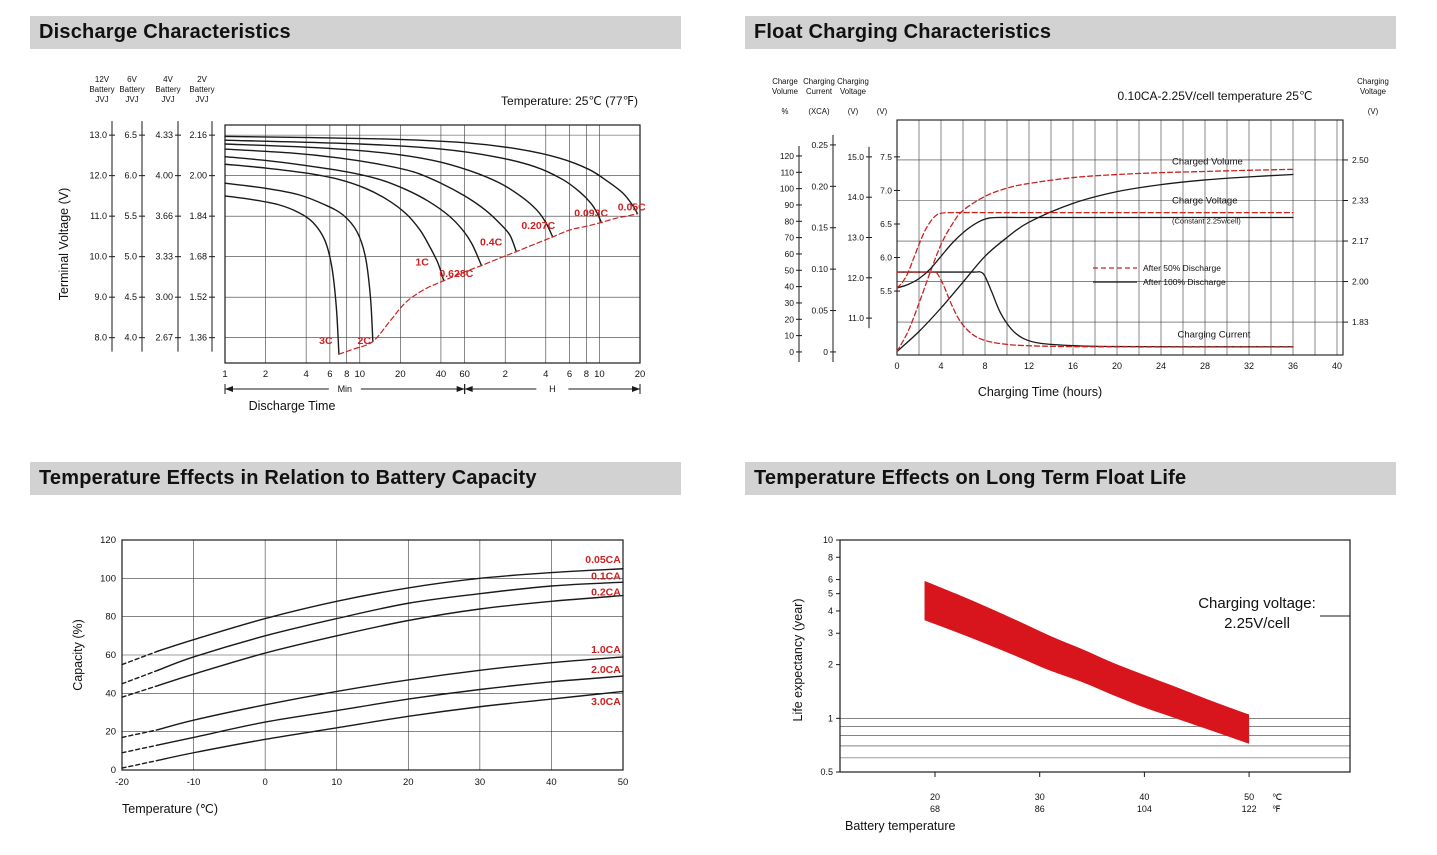 This screenshot has height=855, width=1437. I want to click on section-title-float-charging: Float Charging Characteristics, so click(1070, 32).